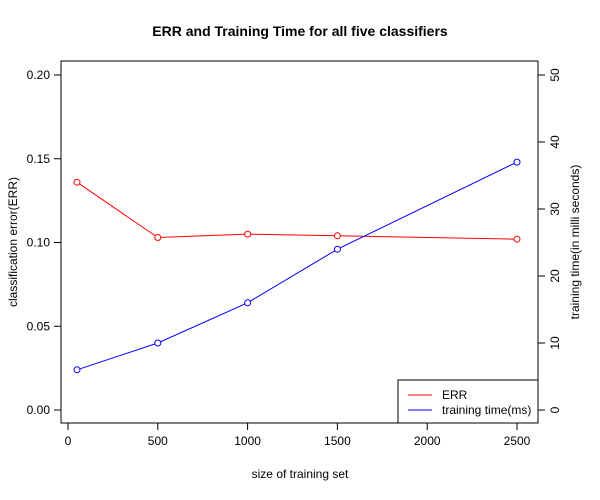 Image resolution: width=600 pixels, height=500 pixels. Describe the element at coordinates (298, 435) in the screenshot. I see `x-axis-ticks: 0 500 1000 1500 2000 2500` at that location.